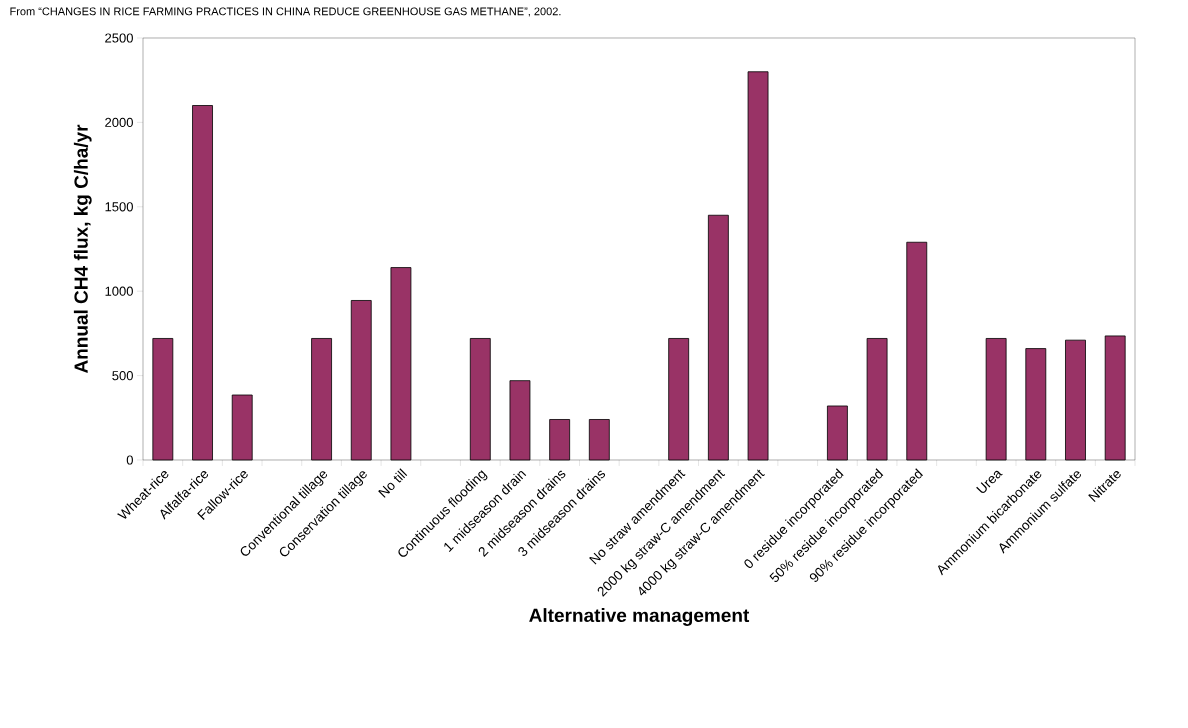  What do you see at coordinates (285, 12) in the screenshot?
I see `text: From “CHANGES IN RICE FARMING PRACTICES IN CHINA REDUCE GREENHOUSE GAS METHANE”, 2002.` at bounding box center [285, 12].